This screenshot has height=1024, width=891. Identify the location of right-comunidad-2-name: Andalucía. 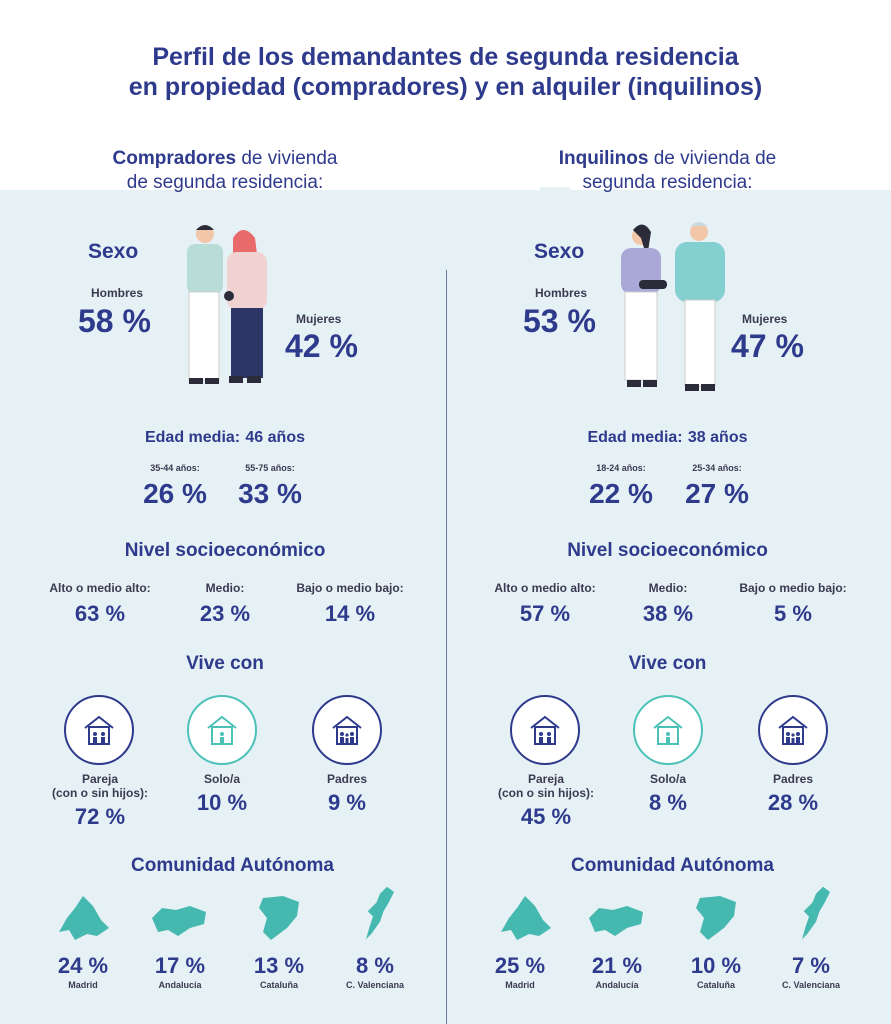
(617, 985).